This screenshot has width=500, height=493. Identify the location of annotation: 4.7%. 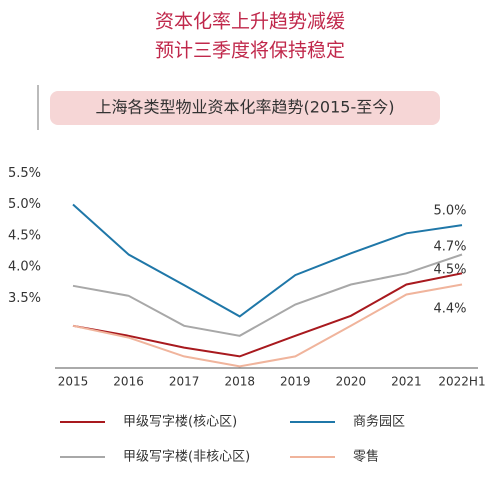
(449, 247).